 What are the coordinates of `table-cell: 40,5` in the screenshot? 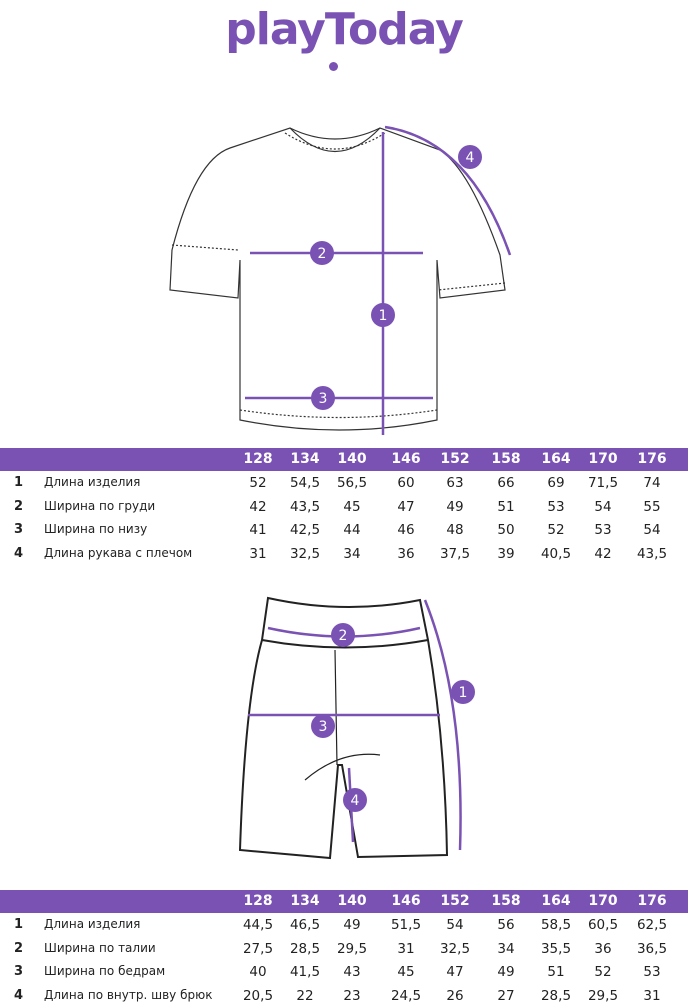 It's located at (556, 554).